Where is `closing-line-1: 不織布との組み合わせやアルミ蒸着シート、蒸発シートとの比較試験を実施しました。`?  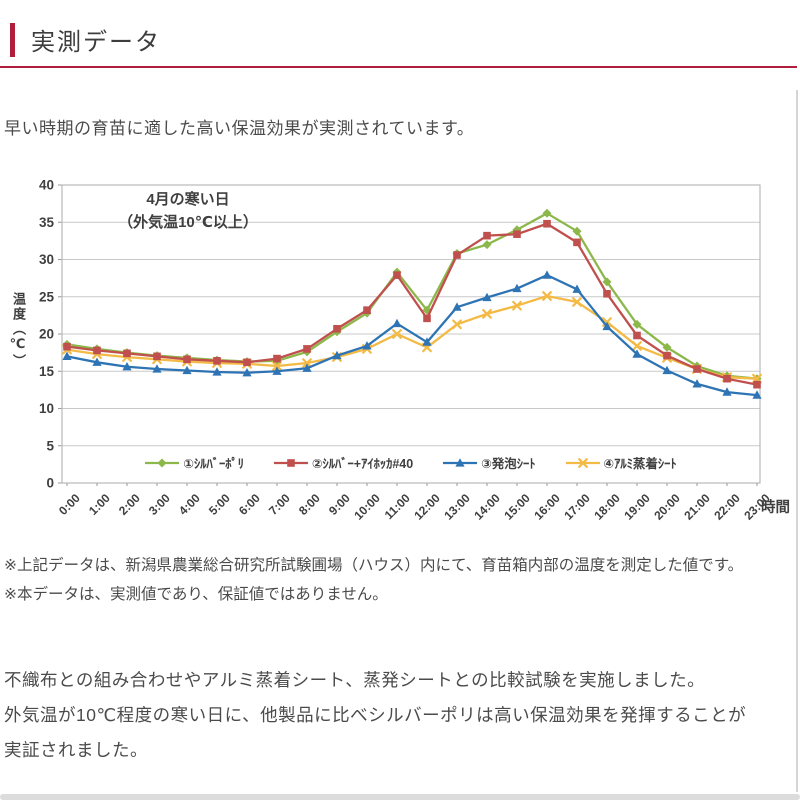 closing-line-1: 不織布との組み合わせやアルミ蒸着シート、蒸発シートとの比較試験を実施しました。 is located at coordinates (355, 680).